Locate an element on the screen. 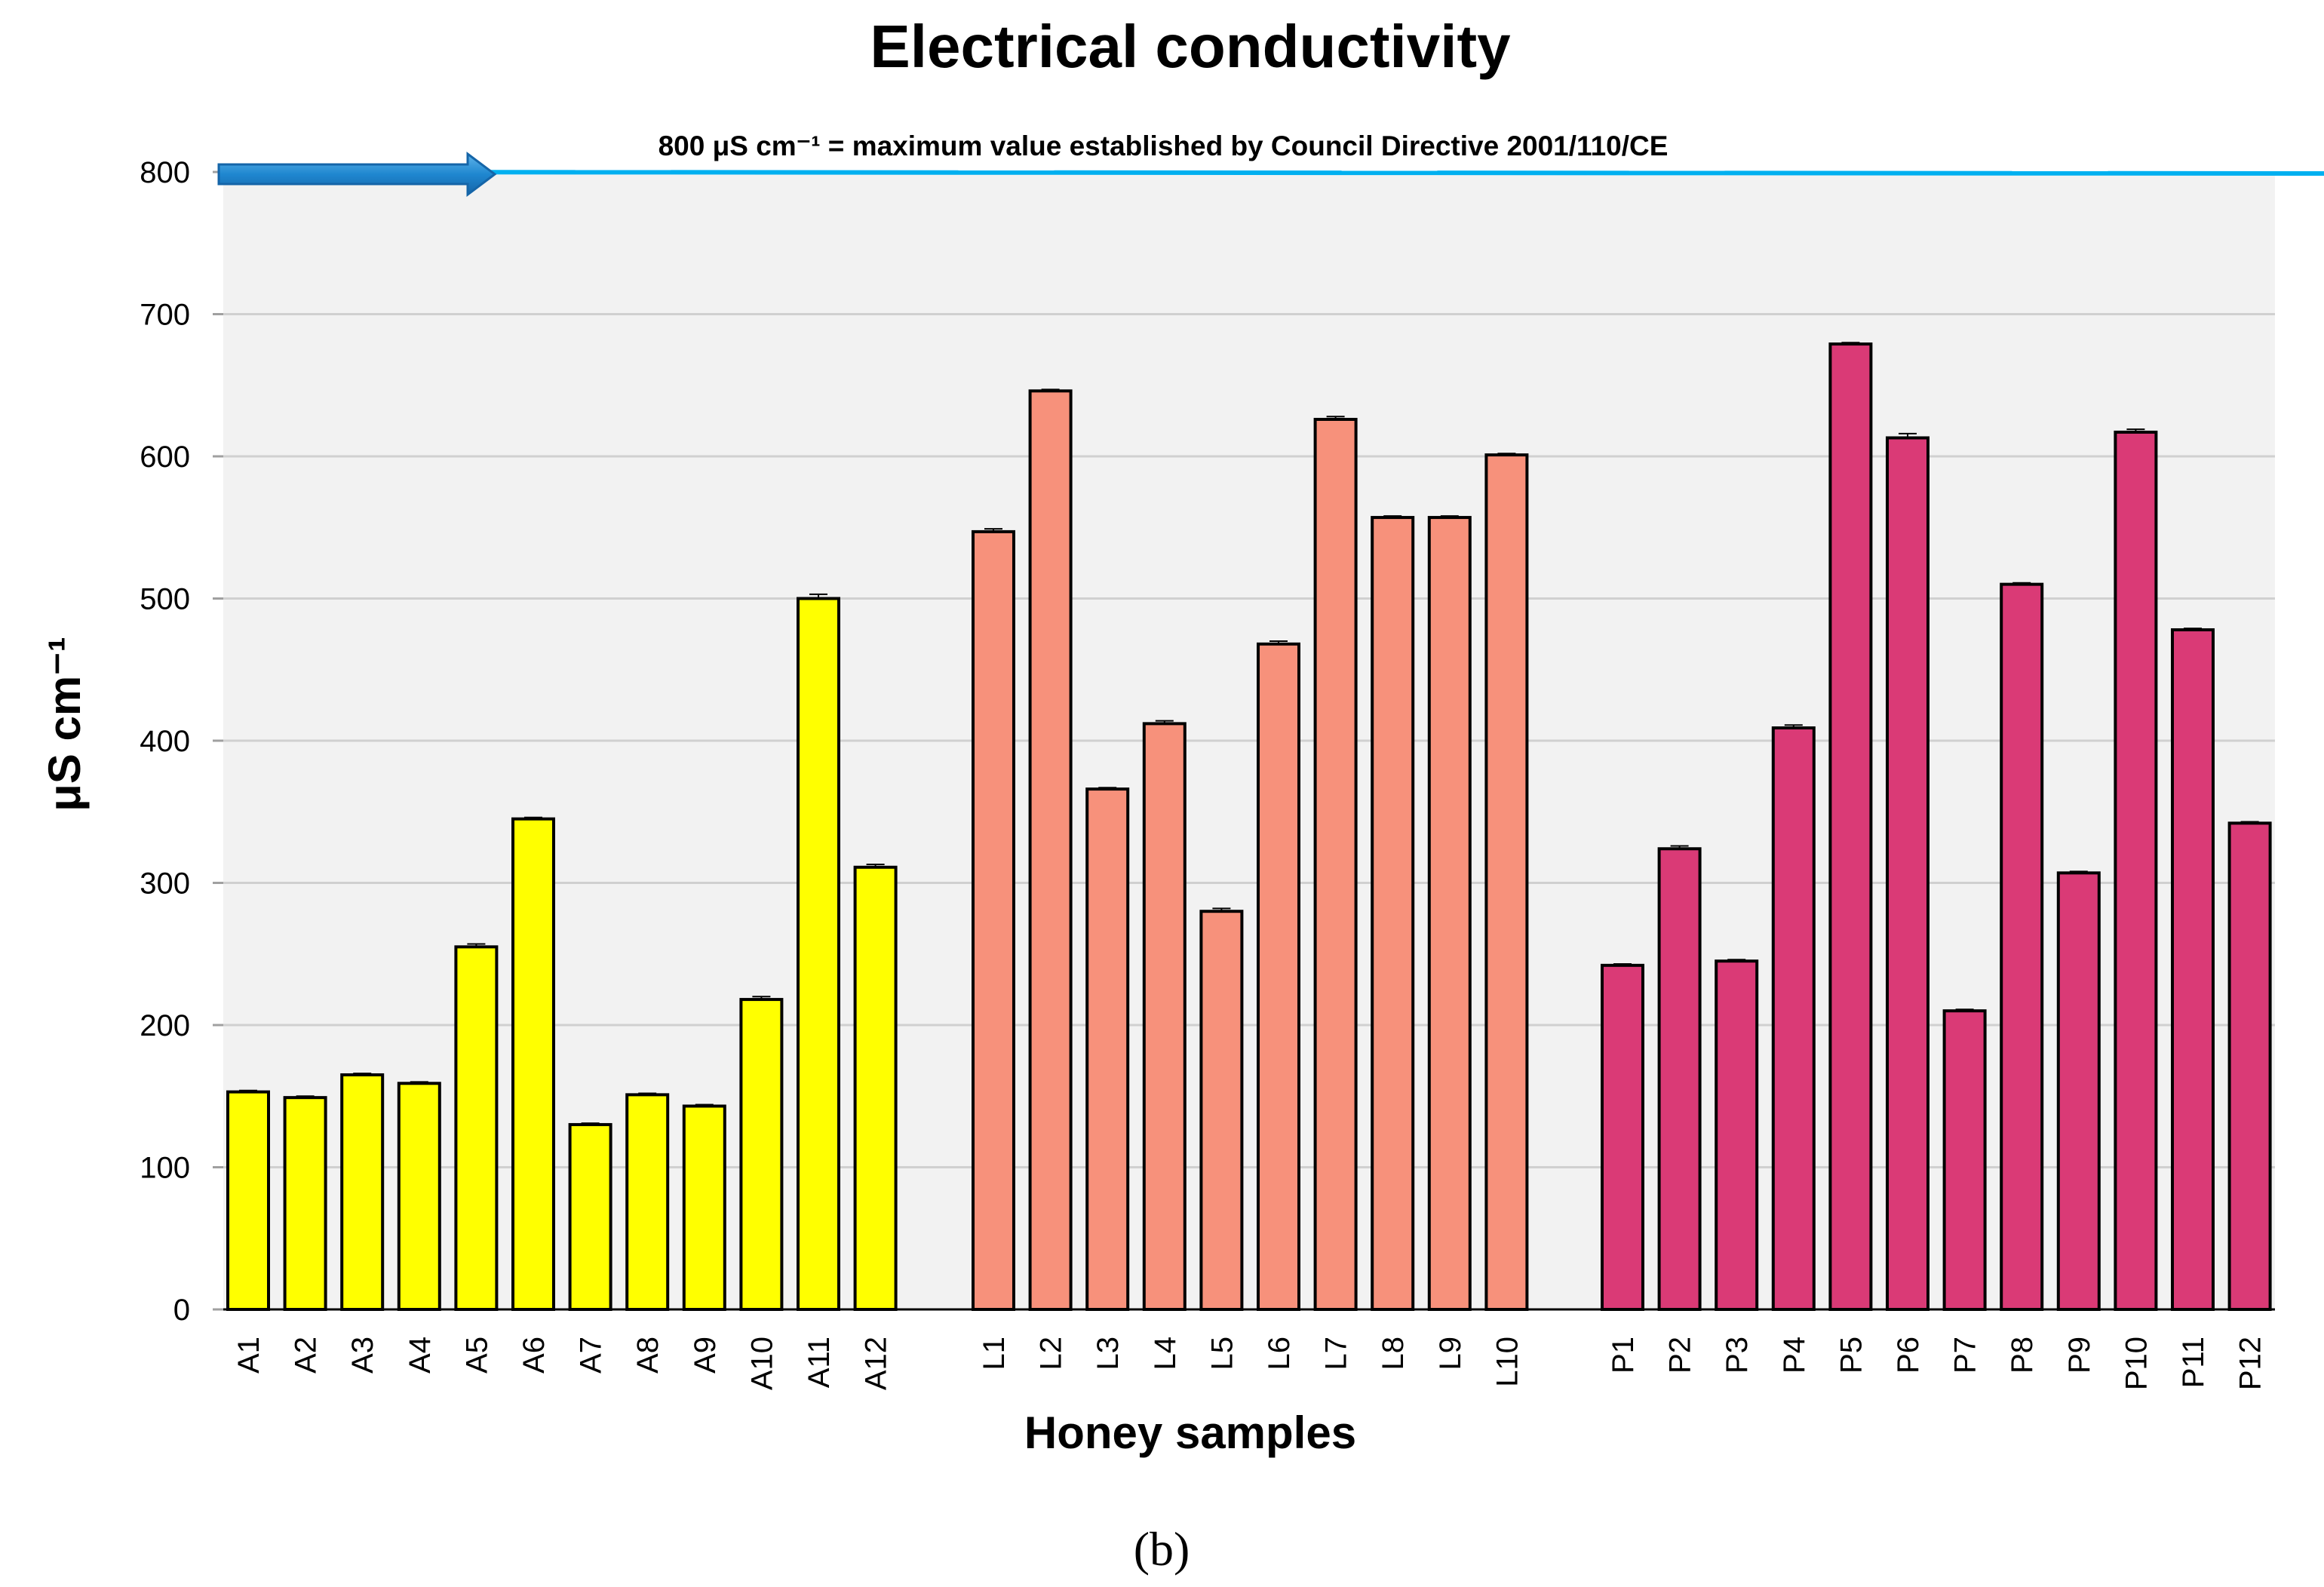 This screenshot has width=2324, height=1587. x-tick-label-L5: L5 is located at coordinates (1222, 1354).